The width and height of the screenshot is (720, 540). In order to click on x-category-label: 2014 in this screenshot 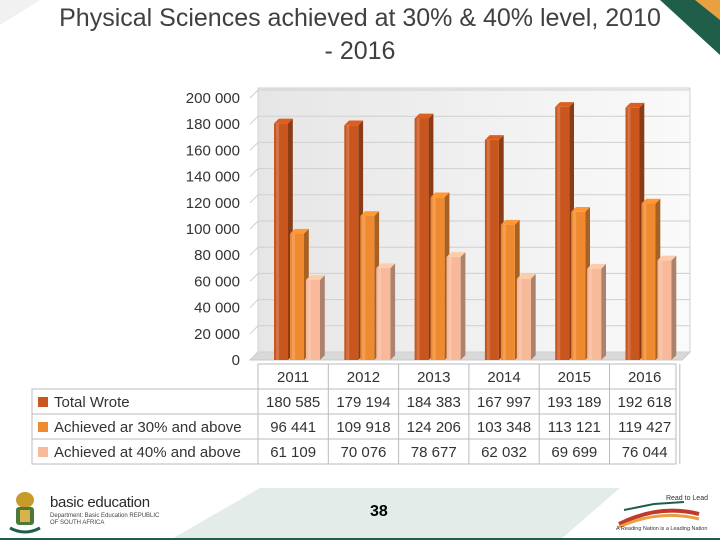, I will do `click(503, 377)`.